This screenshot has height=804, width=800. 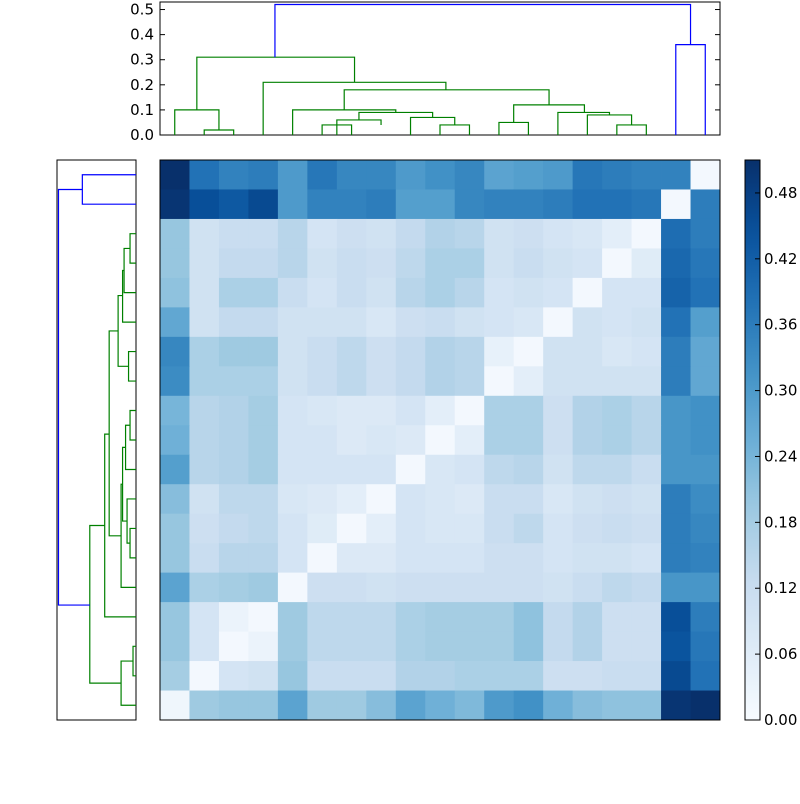 What do you see at coordinates (96, 440) in the screenshot?
I see `left-dendrogram` at bounding box center [96, 440].